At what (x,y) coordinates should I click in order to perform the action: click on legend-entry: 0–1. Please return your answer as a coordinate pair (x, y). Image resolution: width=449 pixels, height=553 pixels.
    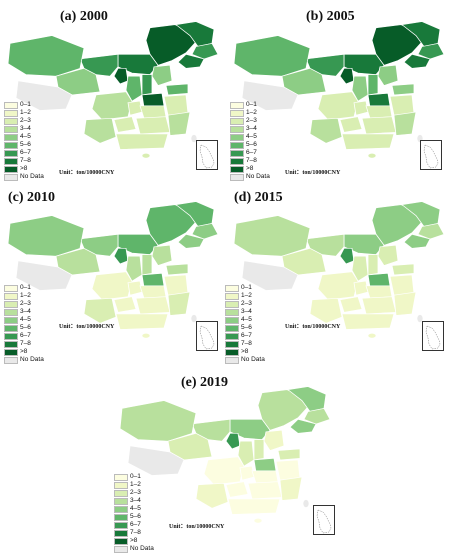
    Looking at the image, I should click on (134, 477).